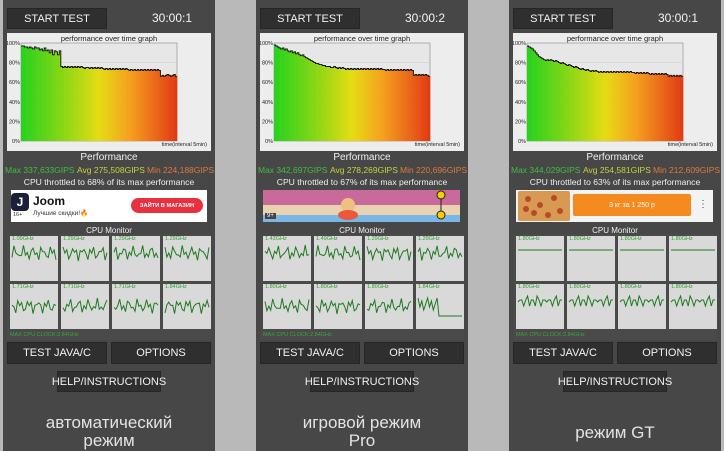 This screenshot has width=724, height=451. Describe the element at coordinates (534, 213) in the screenshot. I see `pizza-topping` at that location.